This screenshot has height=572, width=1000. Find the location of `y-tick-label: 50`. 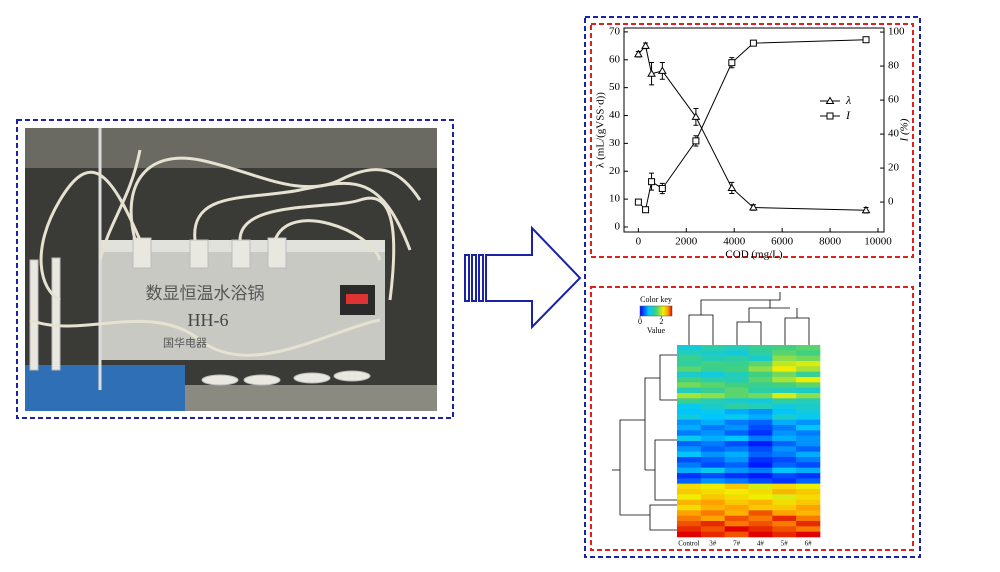

y-tick-label: 50 is located at coordinates (615, 87).